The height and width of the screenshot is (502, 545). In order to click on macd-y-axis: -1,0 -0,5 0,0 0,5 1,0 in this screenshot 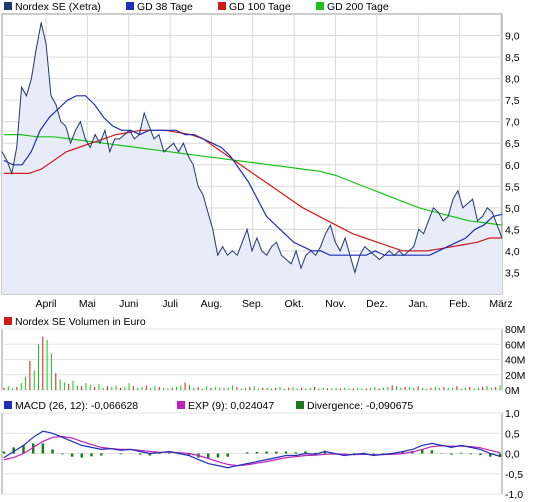, I will do `click(514, 454)`.